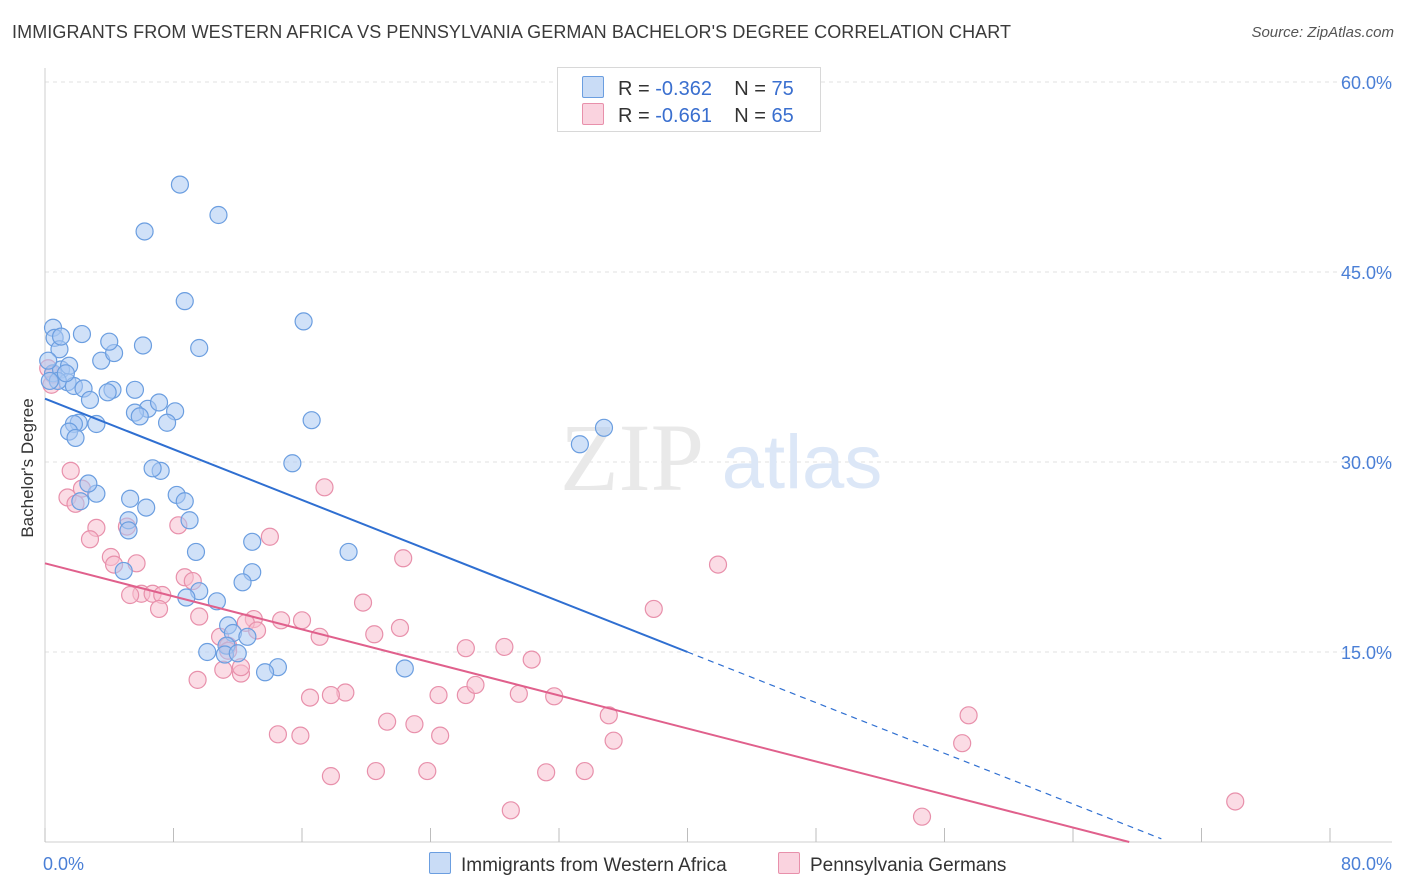  What do you see at coordinates (440, 863) in the screenshot?
I see `bottom-legend-swatch-blue` at bounding box center [440, 863].